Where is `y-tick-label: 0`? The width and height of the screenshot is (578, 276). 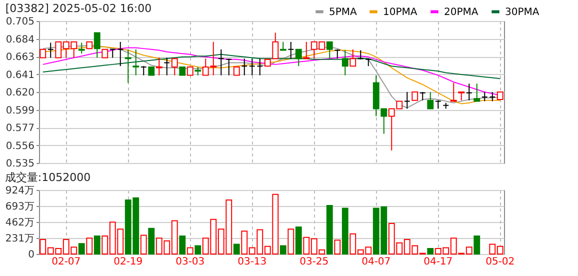
y-tick-label: 0 is located at coordinates (31, 255).